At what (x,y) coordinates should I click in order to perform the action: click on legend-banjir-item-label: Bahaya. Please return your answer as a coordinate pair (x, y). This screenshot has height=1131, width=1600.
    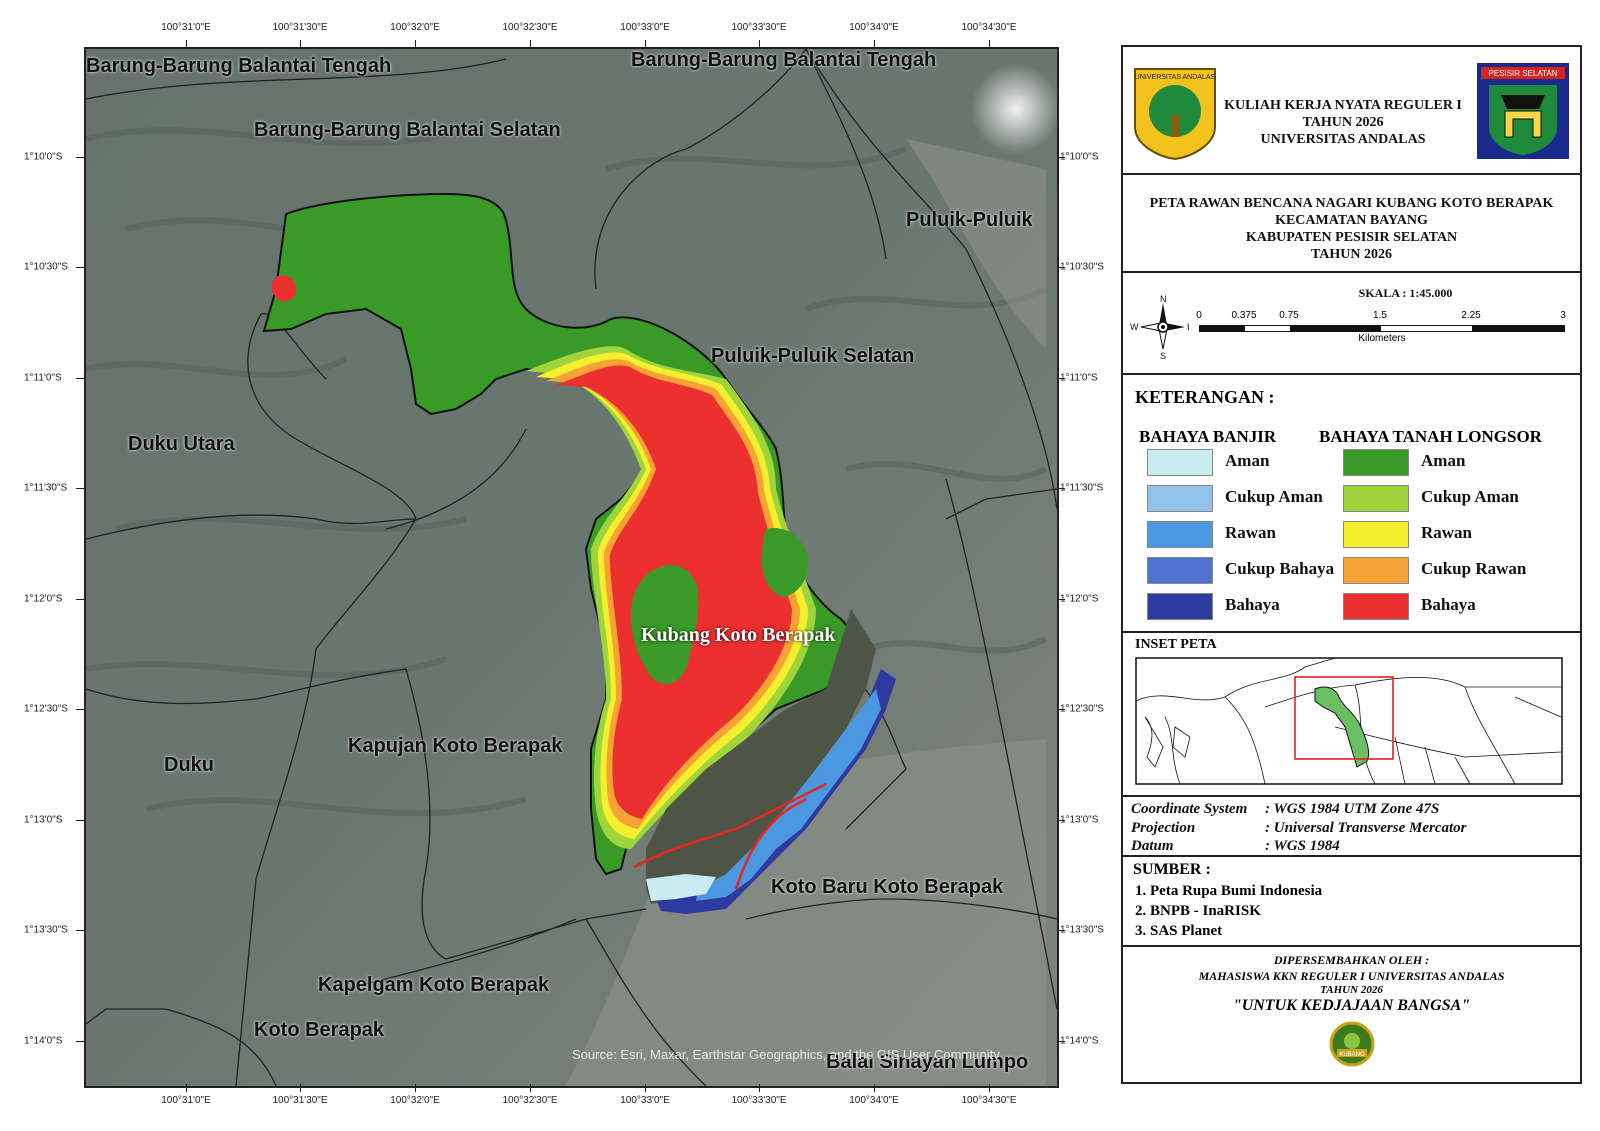
    Looking at the image, I should click on (1252, 604).